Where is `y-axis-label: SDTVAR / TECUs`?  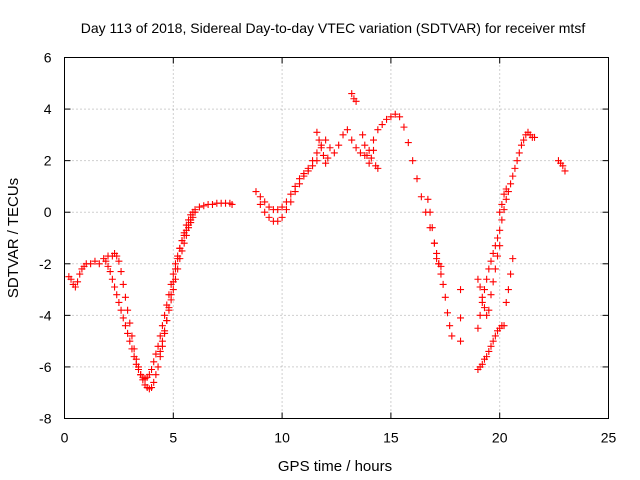
y-axis-label: SDTVAR / TECUs is located at coordinates (13, 238).